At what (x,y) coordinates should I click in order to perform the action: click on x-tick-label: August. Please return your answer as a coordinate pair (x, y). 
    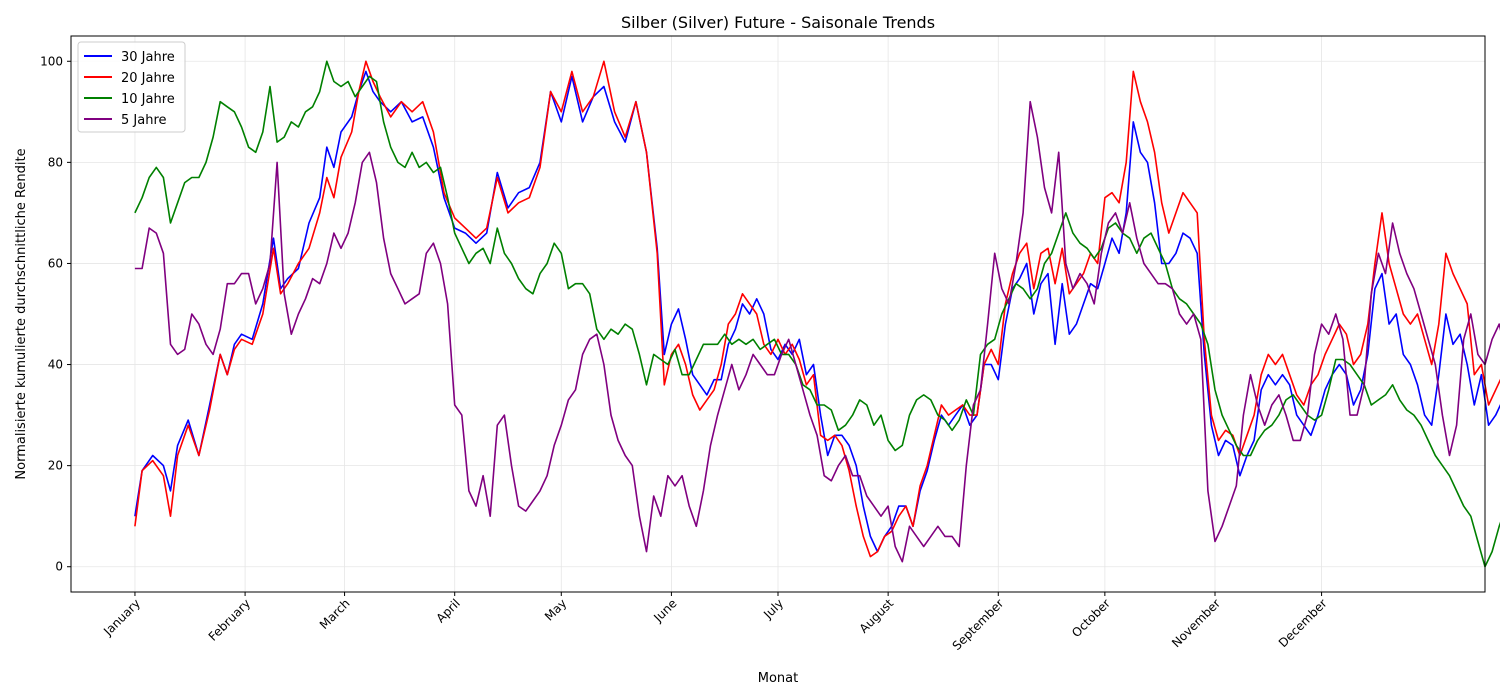
    Looking at the image, I should click on (877, 616).